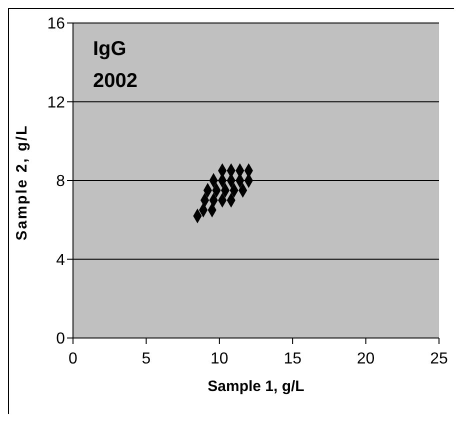 This screenshot has width=461, height=421. Describe the element at coordinates (293, 359) in the screenshot. I see `x-tick-label: 15` at that location.